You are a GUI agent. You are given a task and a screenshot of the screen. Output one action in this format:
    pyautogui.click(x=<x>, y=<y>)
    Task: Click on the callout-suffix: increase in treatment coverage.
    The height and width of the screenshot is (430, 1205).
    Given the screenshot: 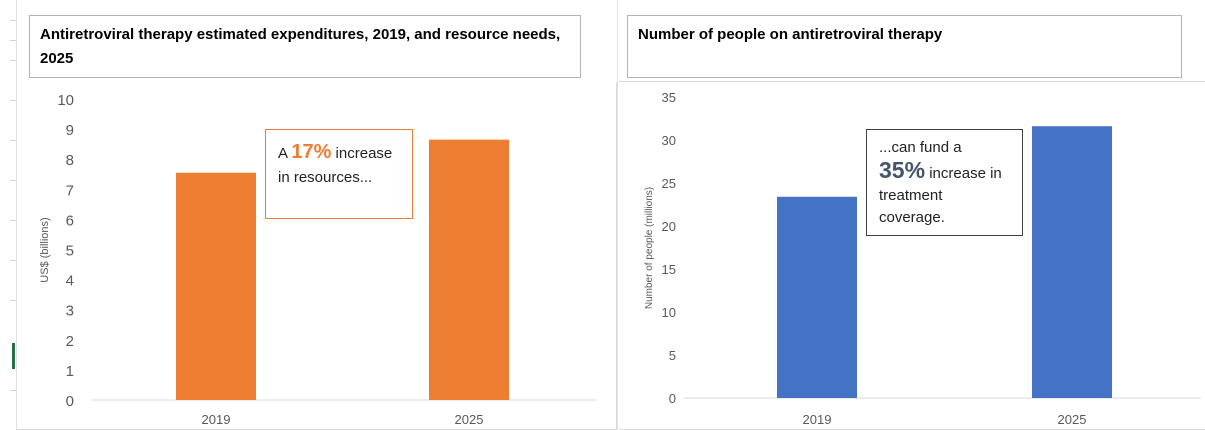 What is the action you would take?
    pyautogui.click(x=940, y=195)
    